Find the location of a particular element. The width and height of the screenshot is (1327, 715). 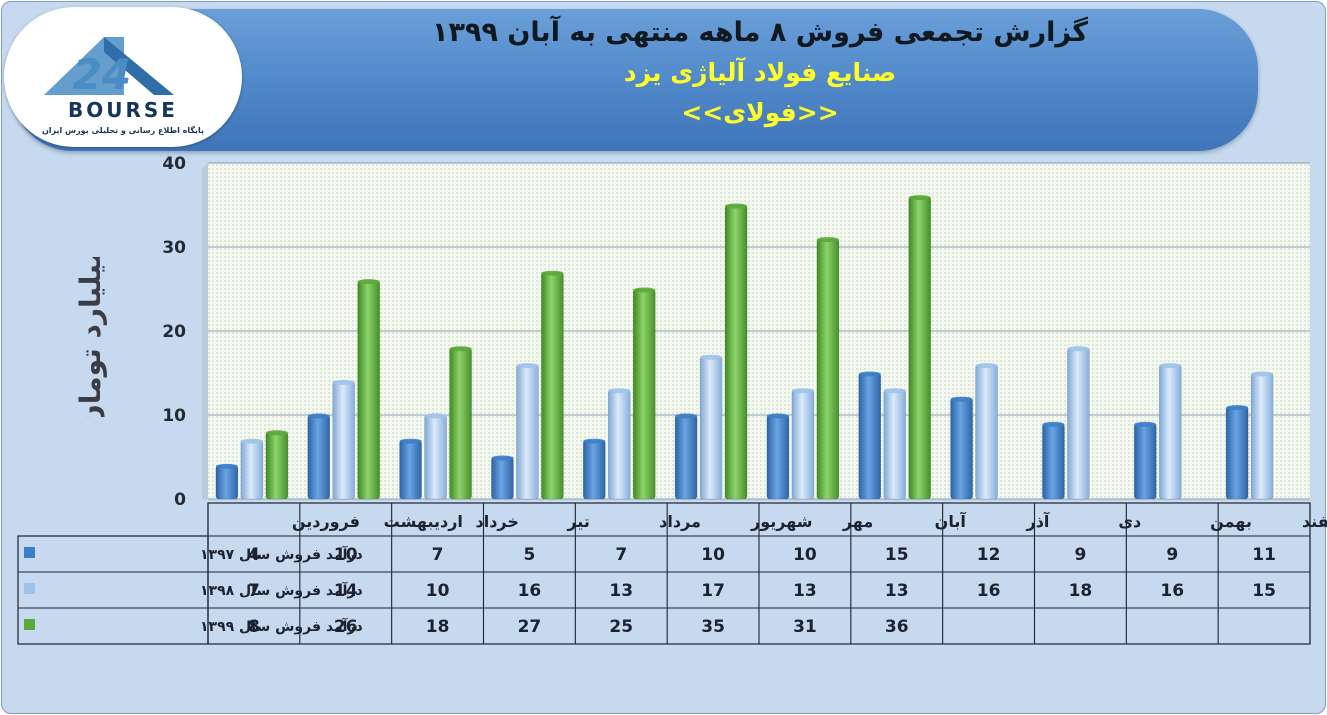

logo-roof-icon is located at coordinates (139, 66).